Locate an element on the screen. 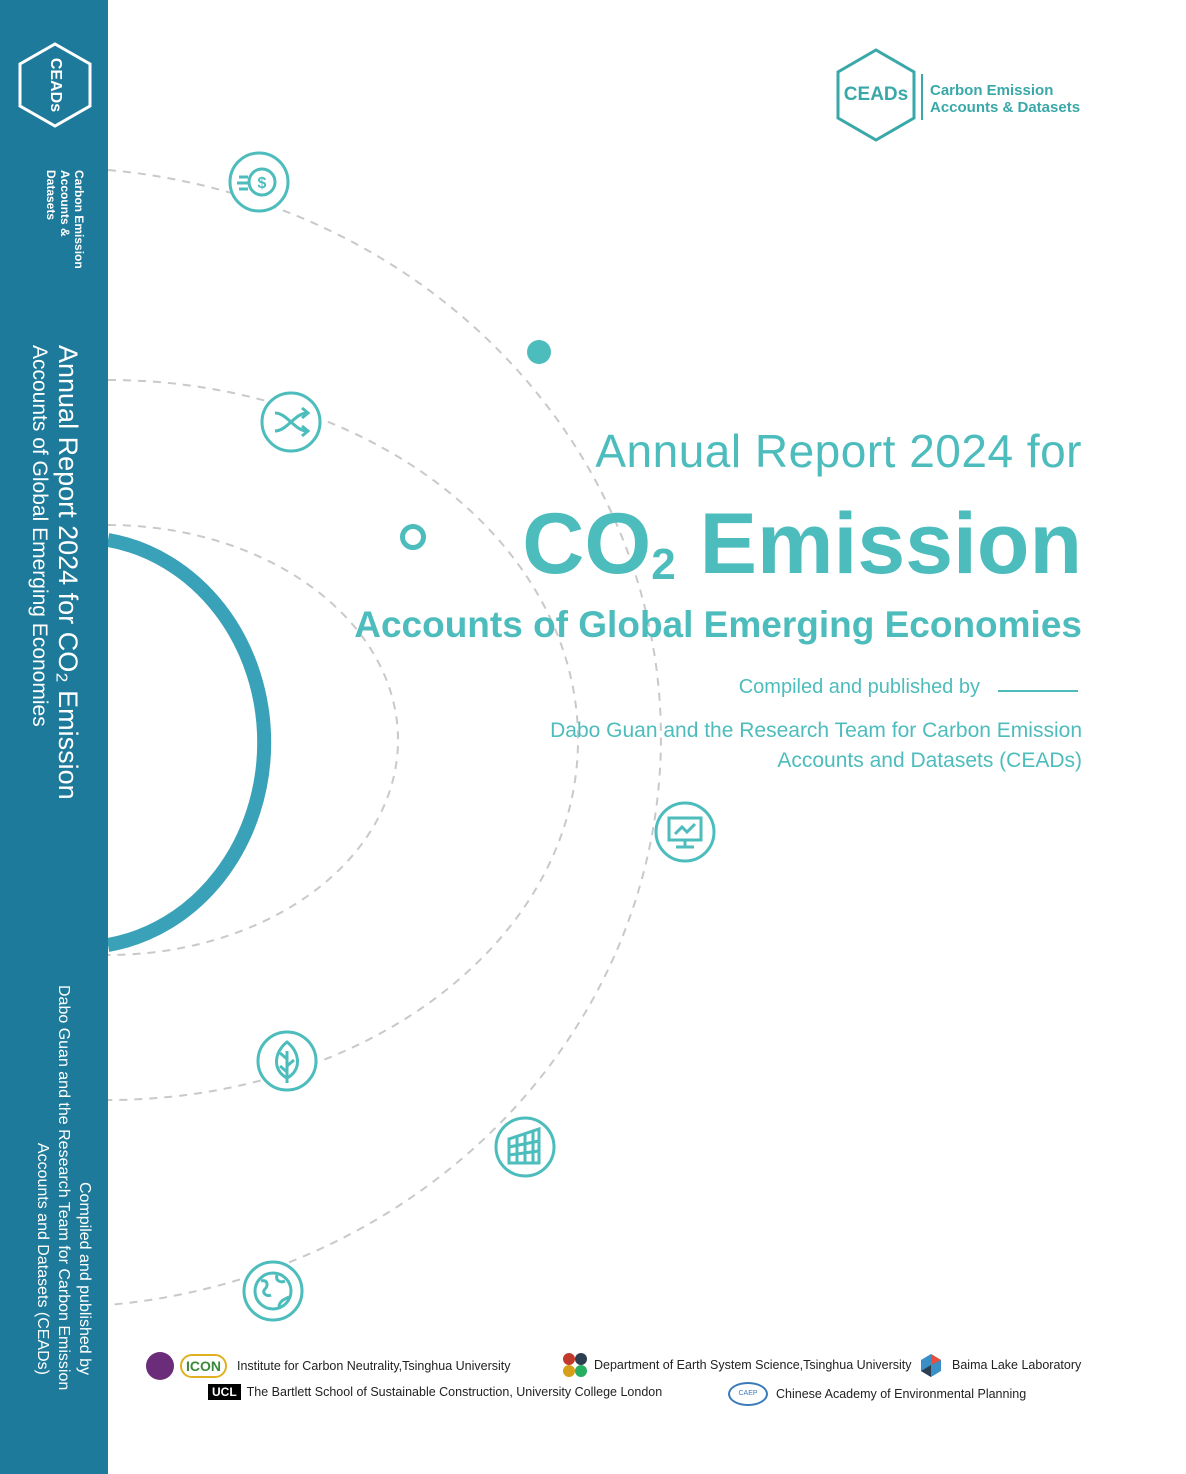 The image size is (1186, 1474). title-line3: Accounts of Global Emerging Economies is located at coordinates (718, 624).